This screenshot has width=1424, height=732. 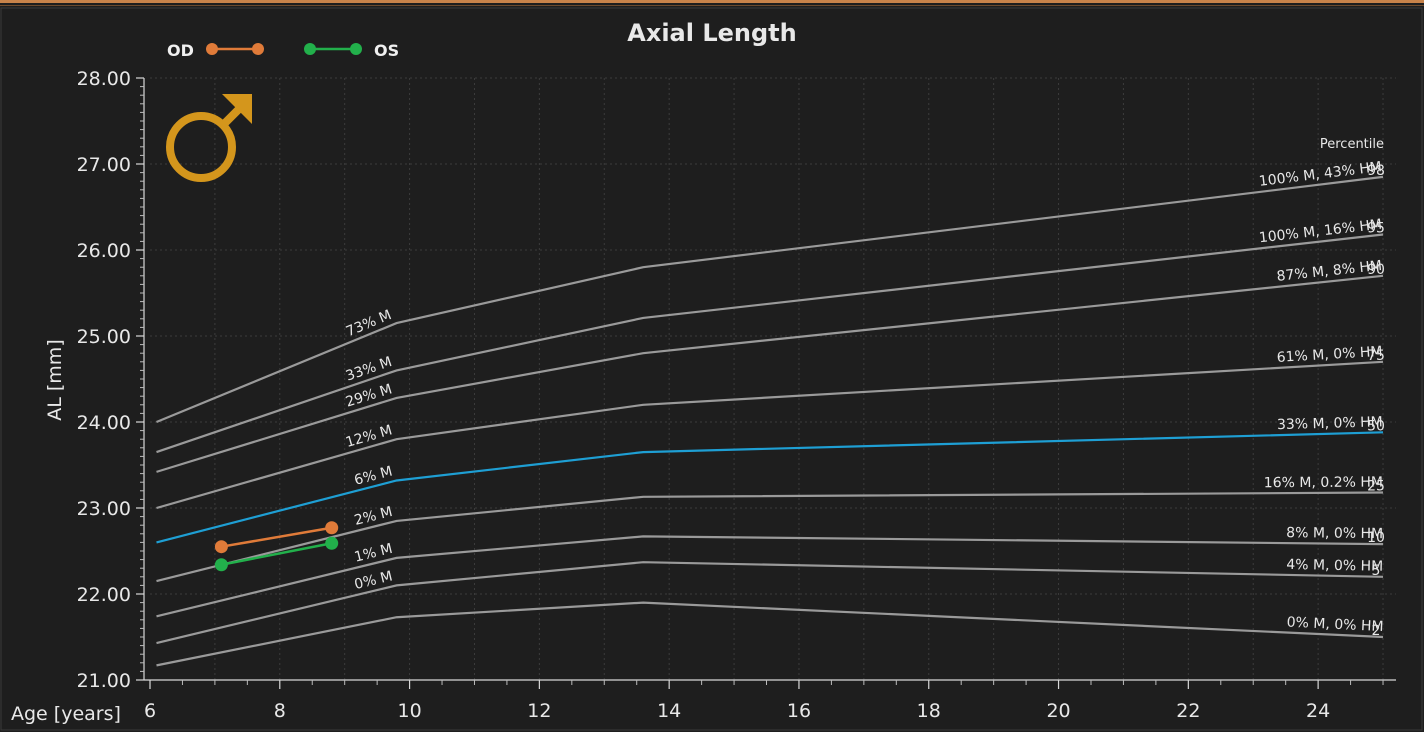 I want to click on y-axis-label: AL [mm], so click(x=55, y=379).